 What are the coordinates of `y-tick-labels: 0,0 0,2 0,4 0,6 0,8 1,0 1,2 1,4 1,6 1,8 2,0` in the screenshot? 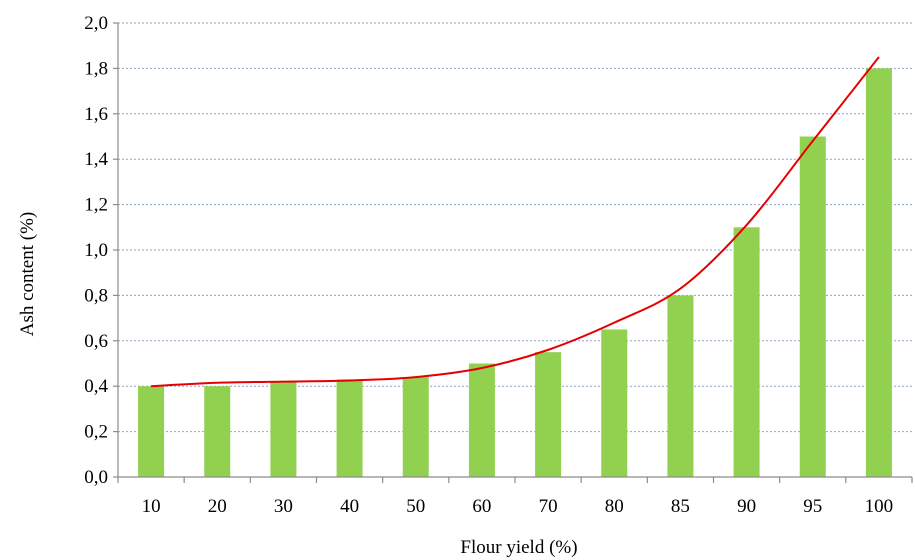 It's located at (96, 250).